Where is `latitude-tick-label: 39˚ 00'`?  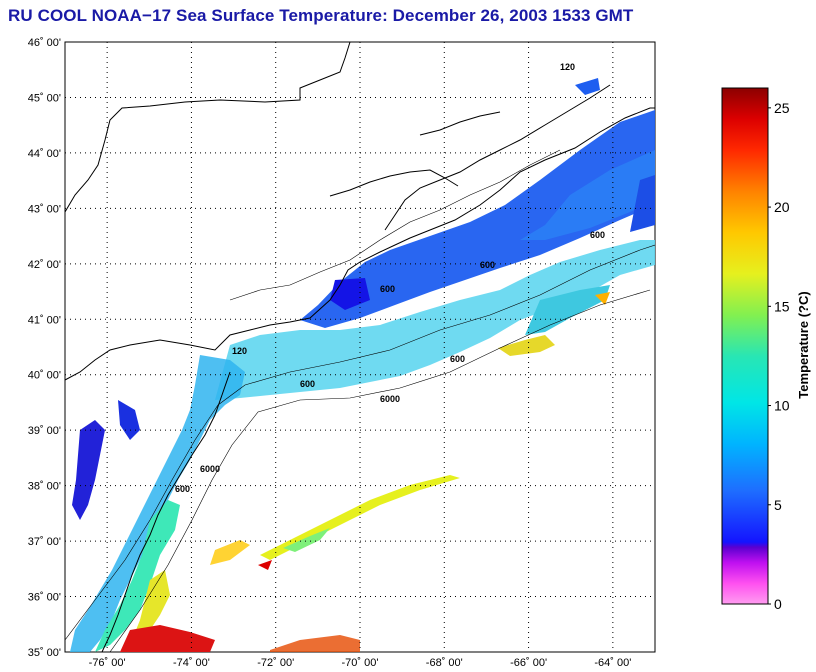 latitude-tick-label: 39˚ 00' is located at coordinates (44, 431).